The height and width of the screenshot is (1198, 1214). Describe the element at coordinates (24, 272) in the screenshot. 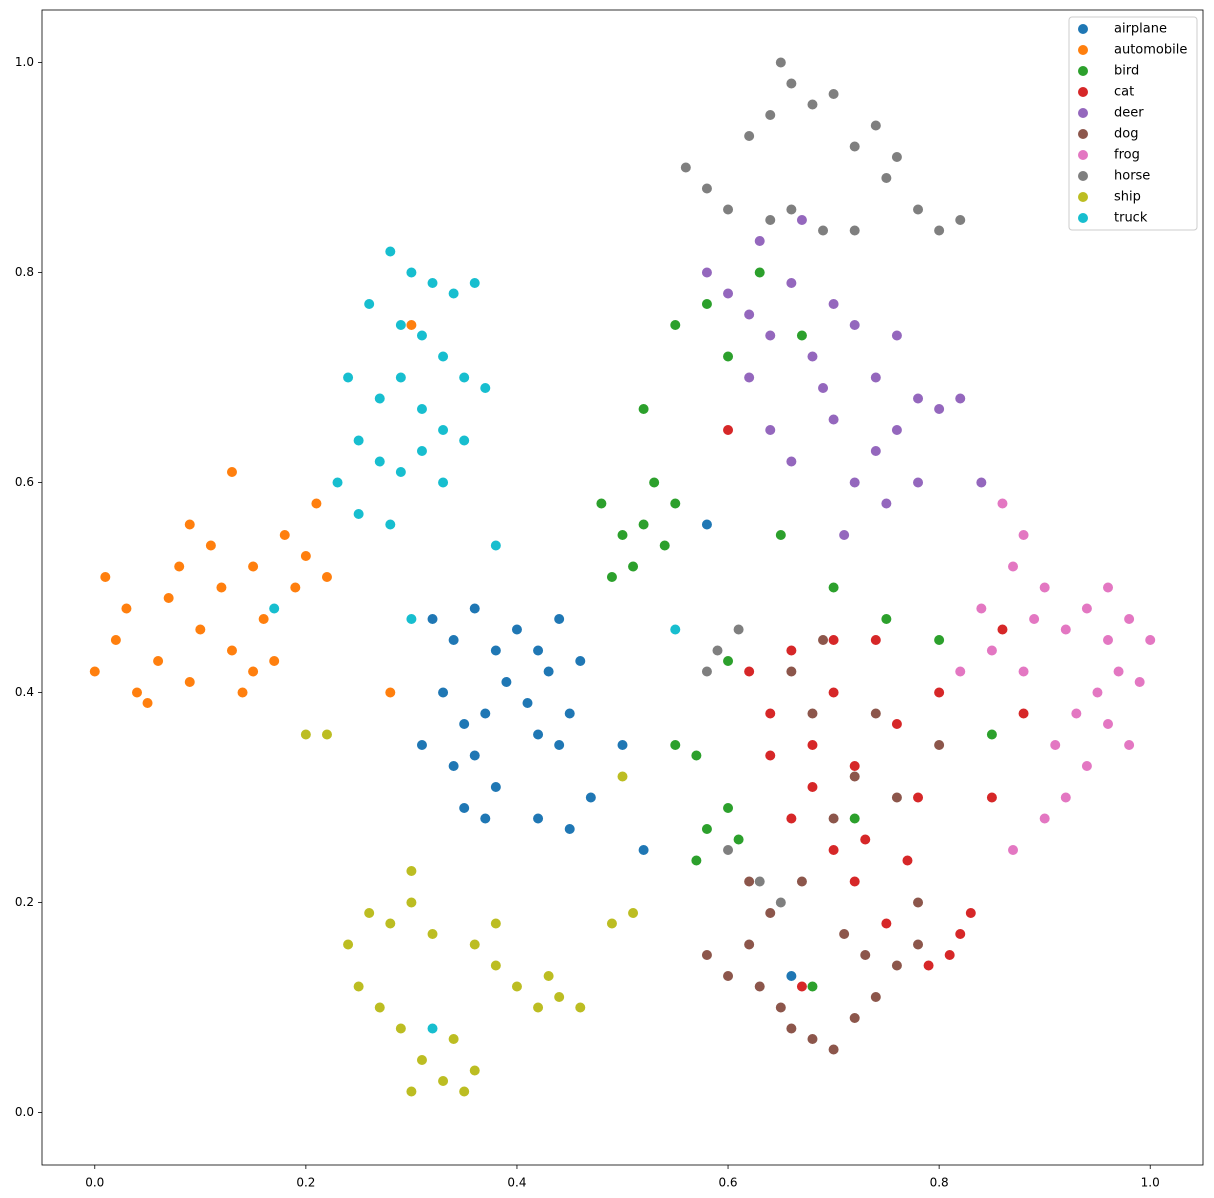

I see `y-tick-label: 0.8` at that location.